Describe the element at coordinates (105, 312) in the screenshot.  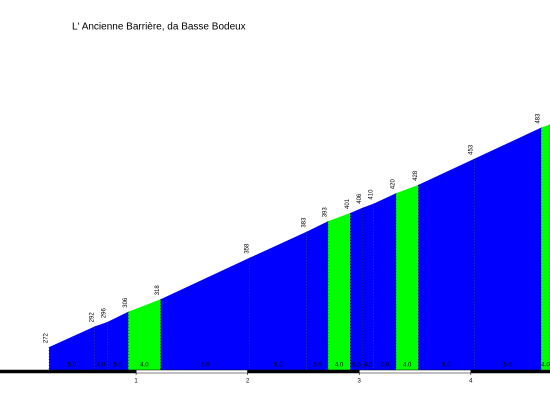
I see `elevation-label: 296` at that location.